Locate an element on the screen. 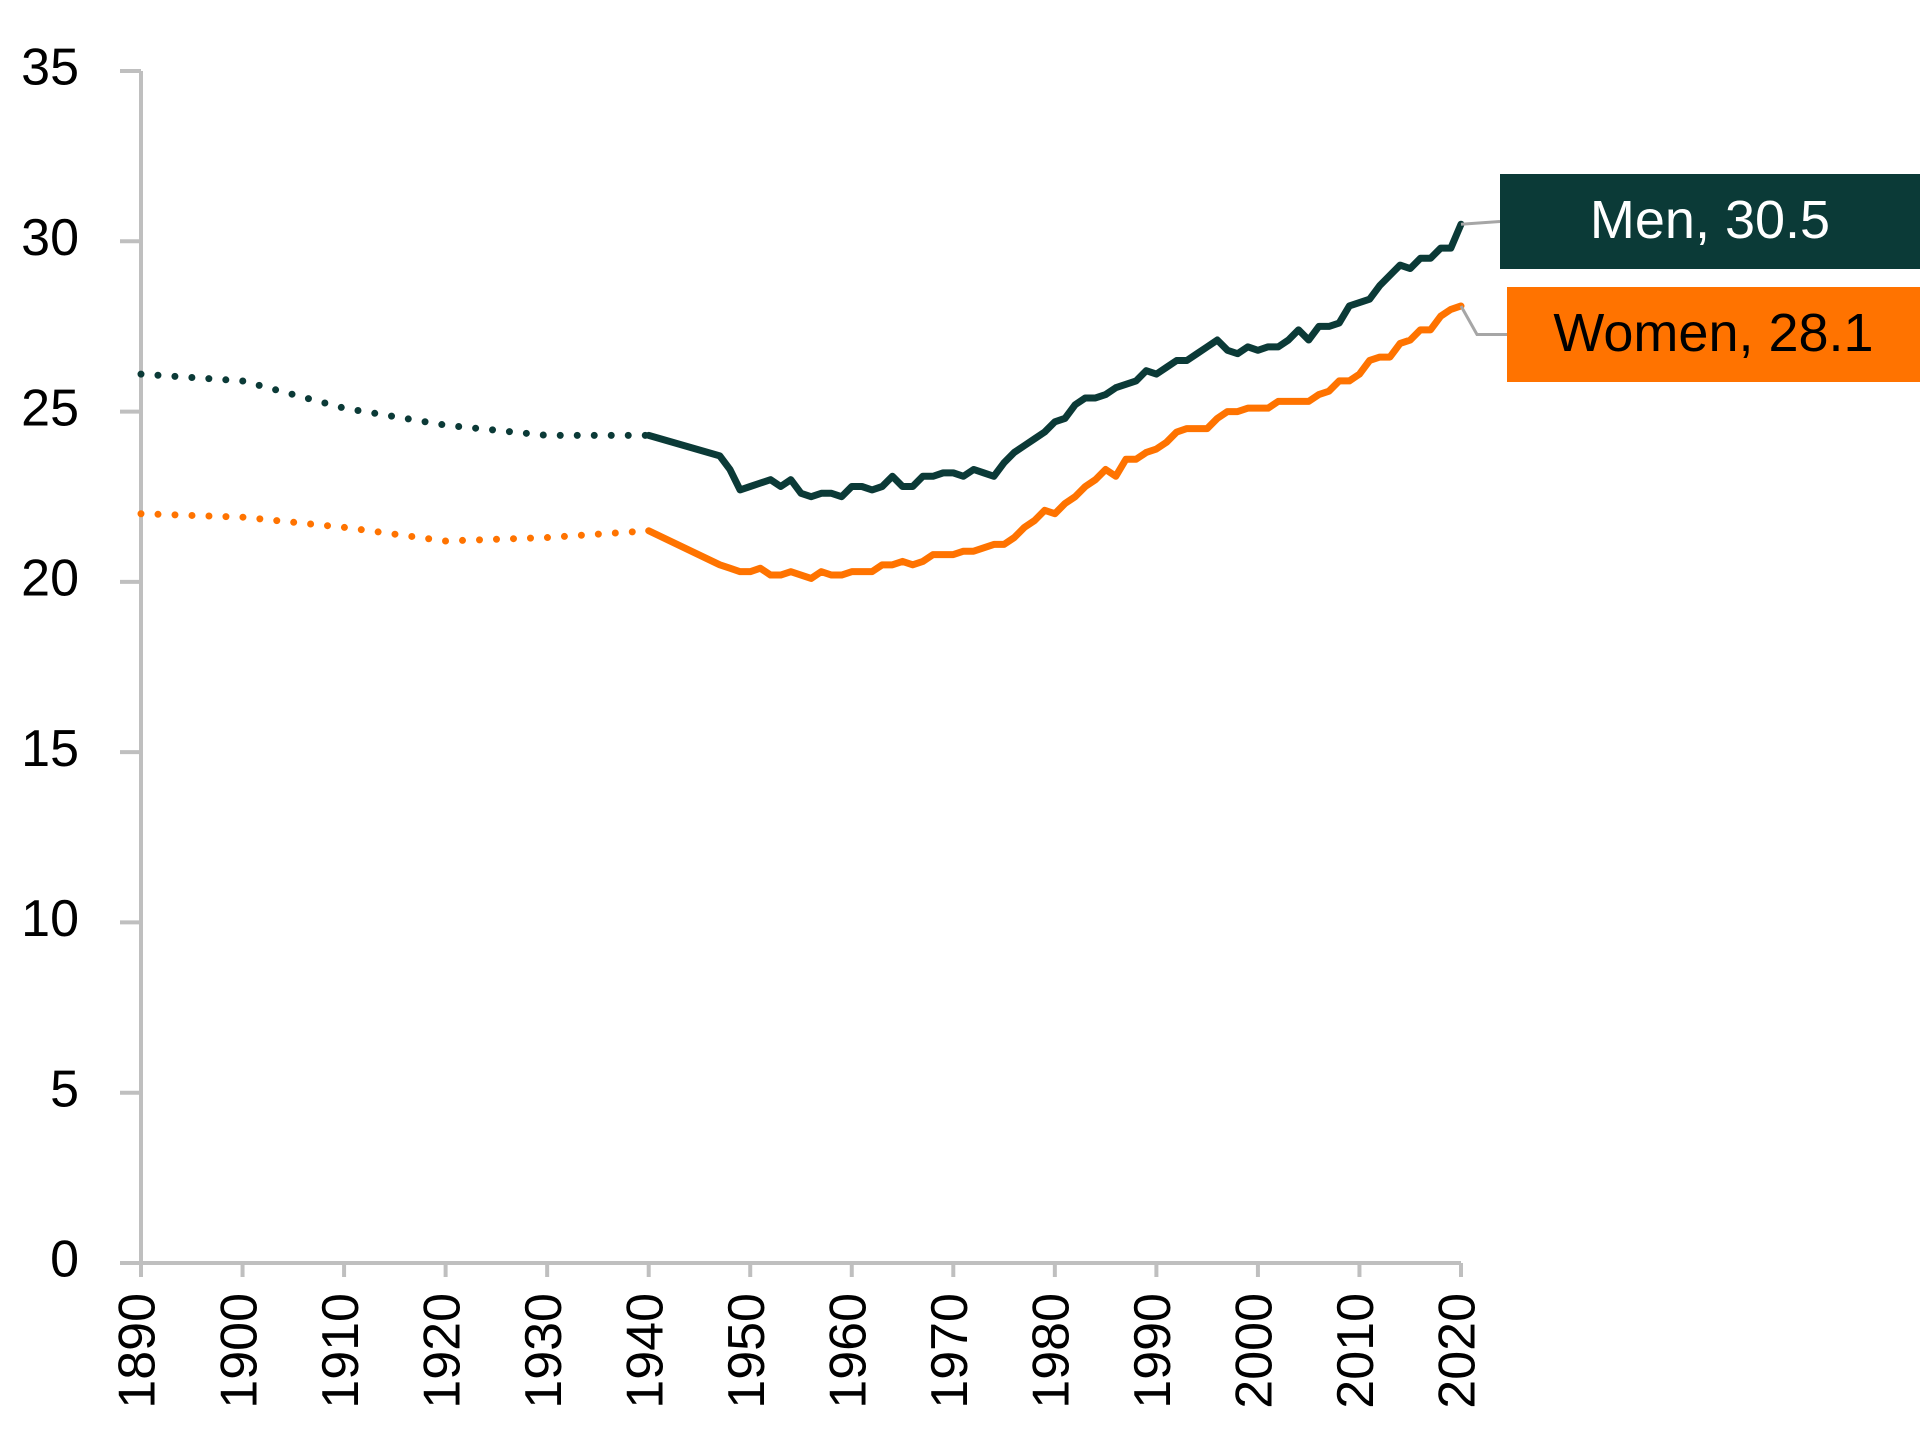 The width and height of the screenshot is (1920, 1439). x-tick-label: 1900 is located at coordinates (239, 1351).